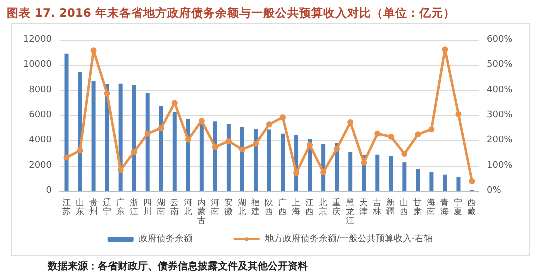 Image resolution: width=541 pixels, height=275 pixels. I want to click on legend-label: 地方政府债务余额/一般公共预算收入-右轴, so click(349, 239).